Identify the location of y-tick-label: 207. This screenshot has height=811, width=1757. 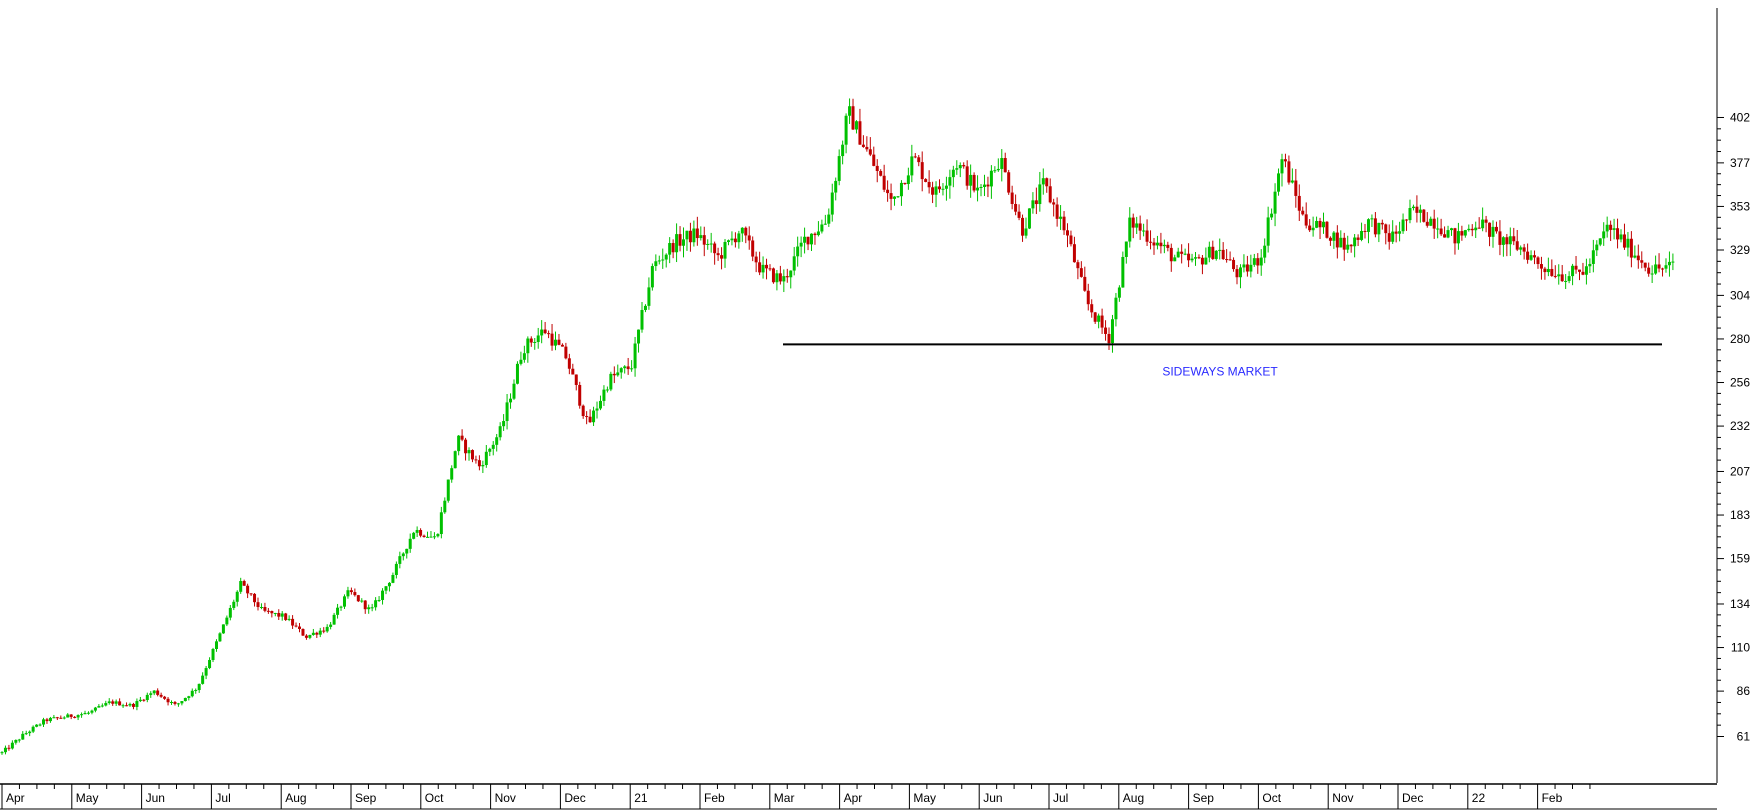
(1740, 471).